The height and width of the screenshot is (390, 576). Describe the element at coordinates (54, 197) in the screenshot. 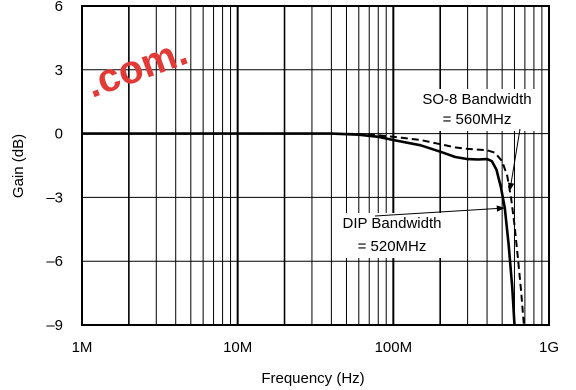

I see `y-tick-label: –3` at that location.